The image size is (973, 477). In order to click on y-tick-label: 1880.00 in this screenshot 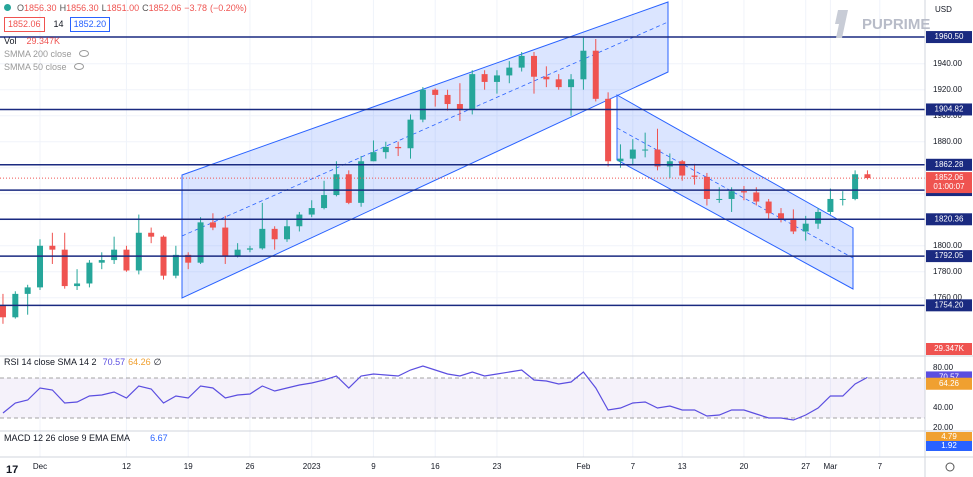, I will do `click(947, 141)`.